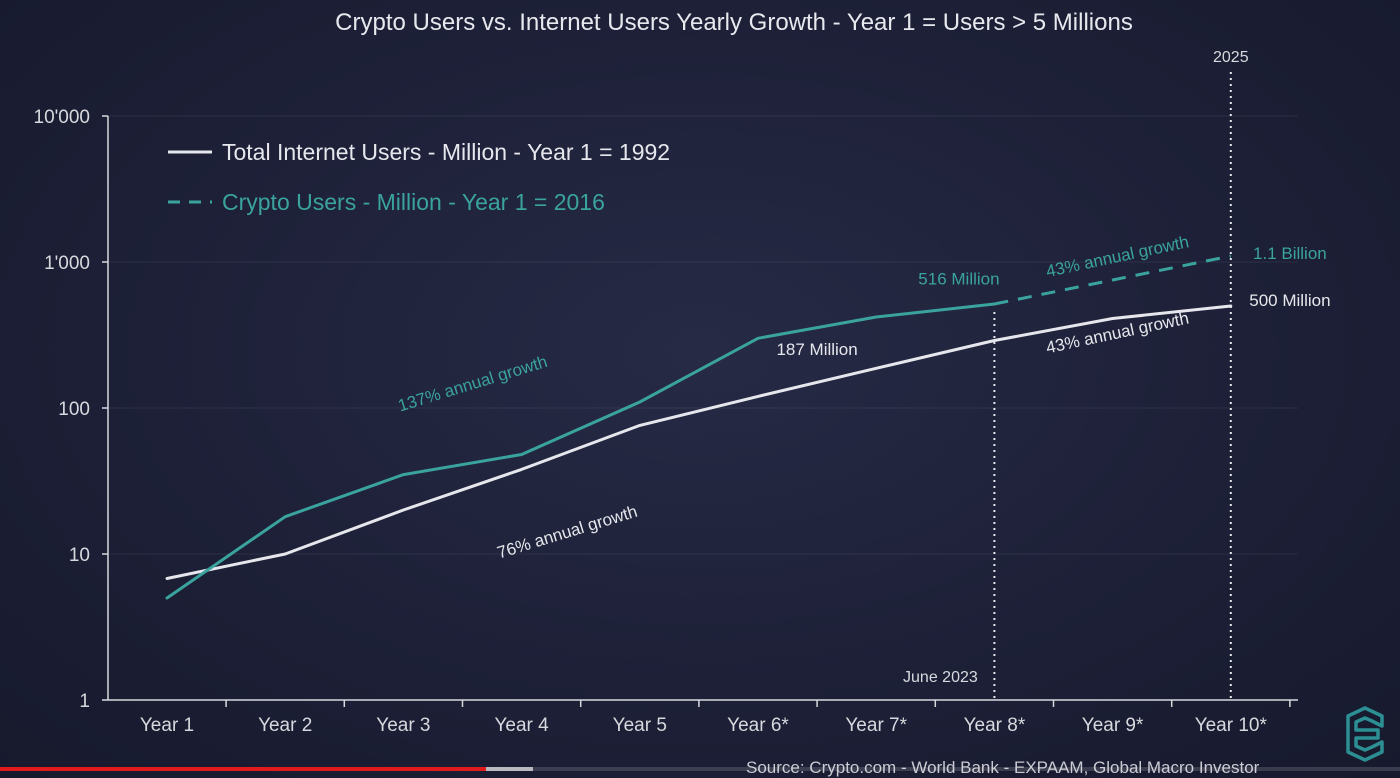  I want to click on channel-logo-icon, so click(1365, 734).